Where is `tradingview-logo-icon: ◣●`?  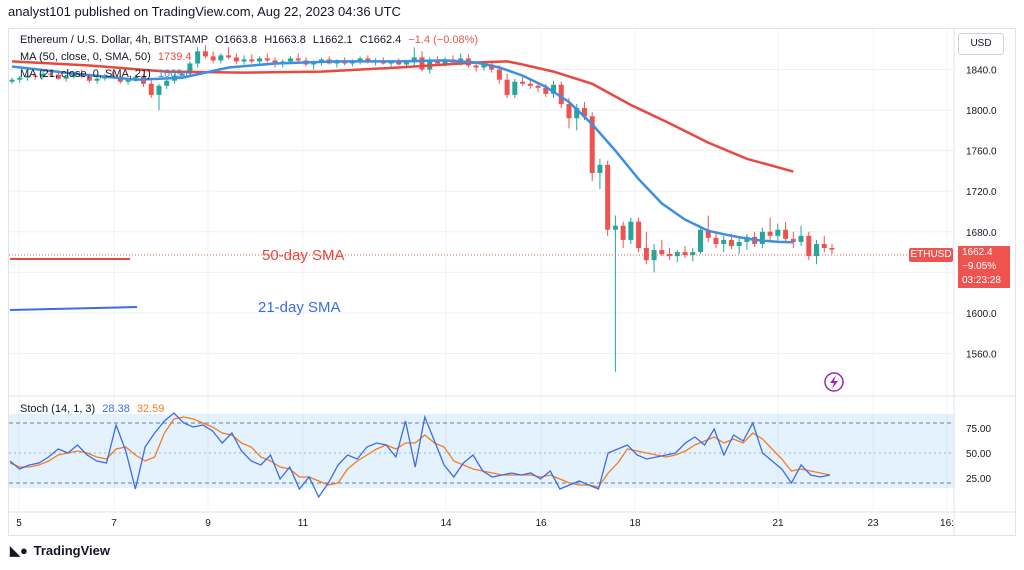 tradingview-logo-icon: ◣● is located at coordinates (19, 550).